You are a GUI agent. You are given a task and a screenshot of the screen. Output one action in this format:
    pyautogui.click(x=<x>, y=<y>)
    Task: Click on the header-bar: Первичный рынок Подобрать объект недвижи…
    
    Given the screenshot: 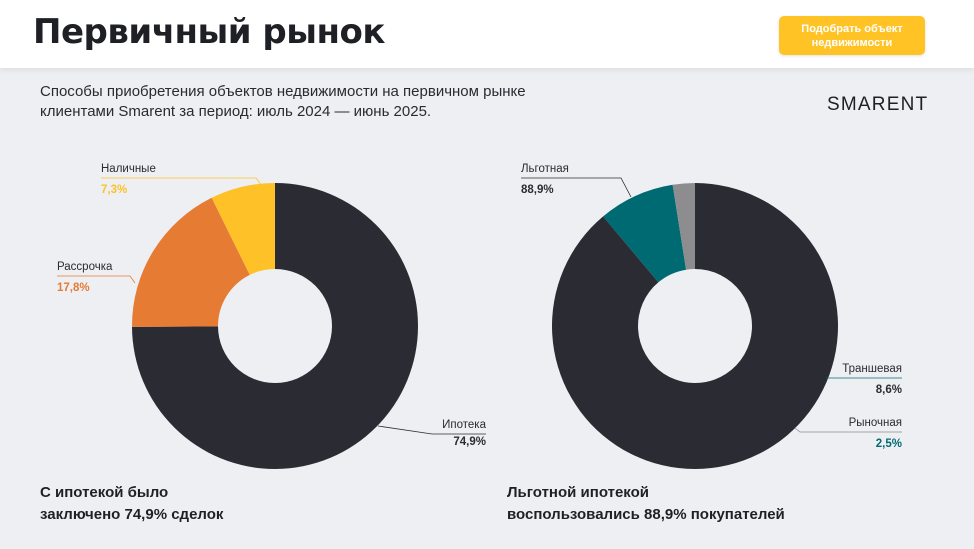 What is the action you would take?
    pyautogui.click(x=487, y=34)
    